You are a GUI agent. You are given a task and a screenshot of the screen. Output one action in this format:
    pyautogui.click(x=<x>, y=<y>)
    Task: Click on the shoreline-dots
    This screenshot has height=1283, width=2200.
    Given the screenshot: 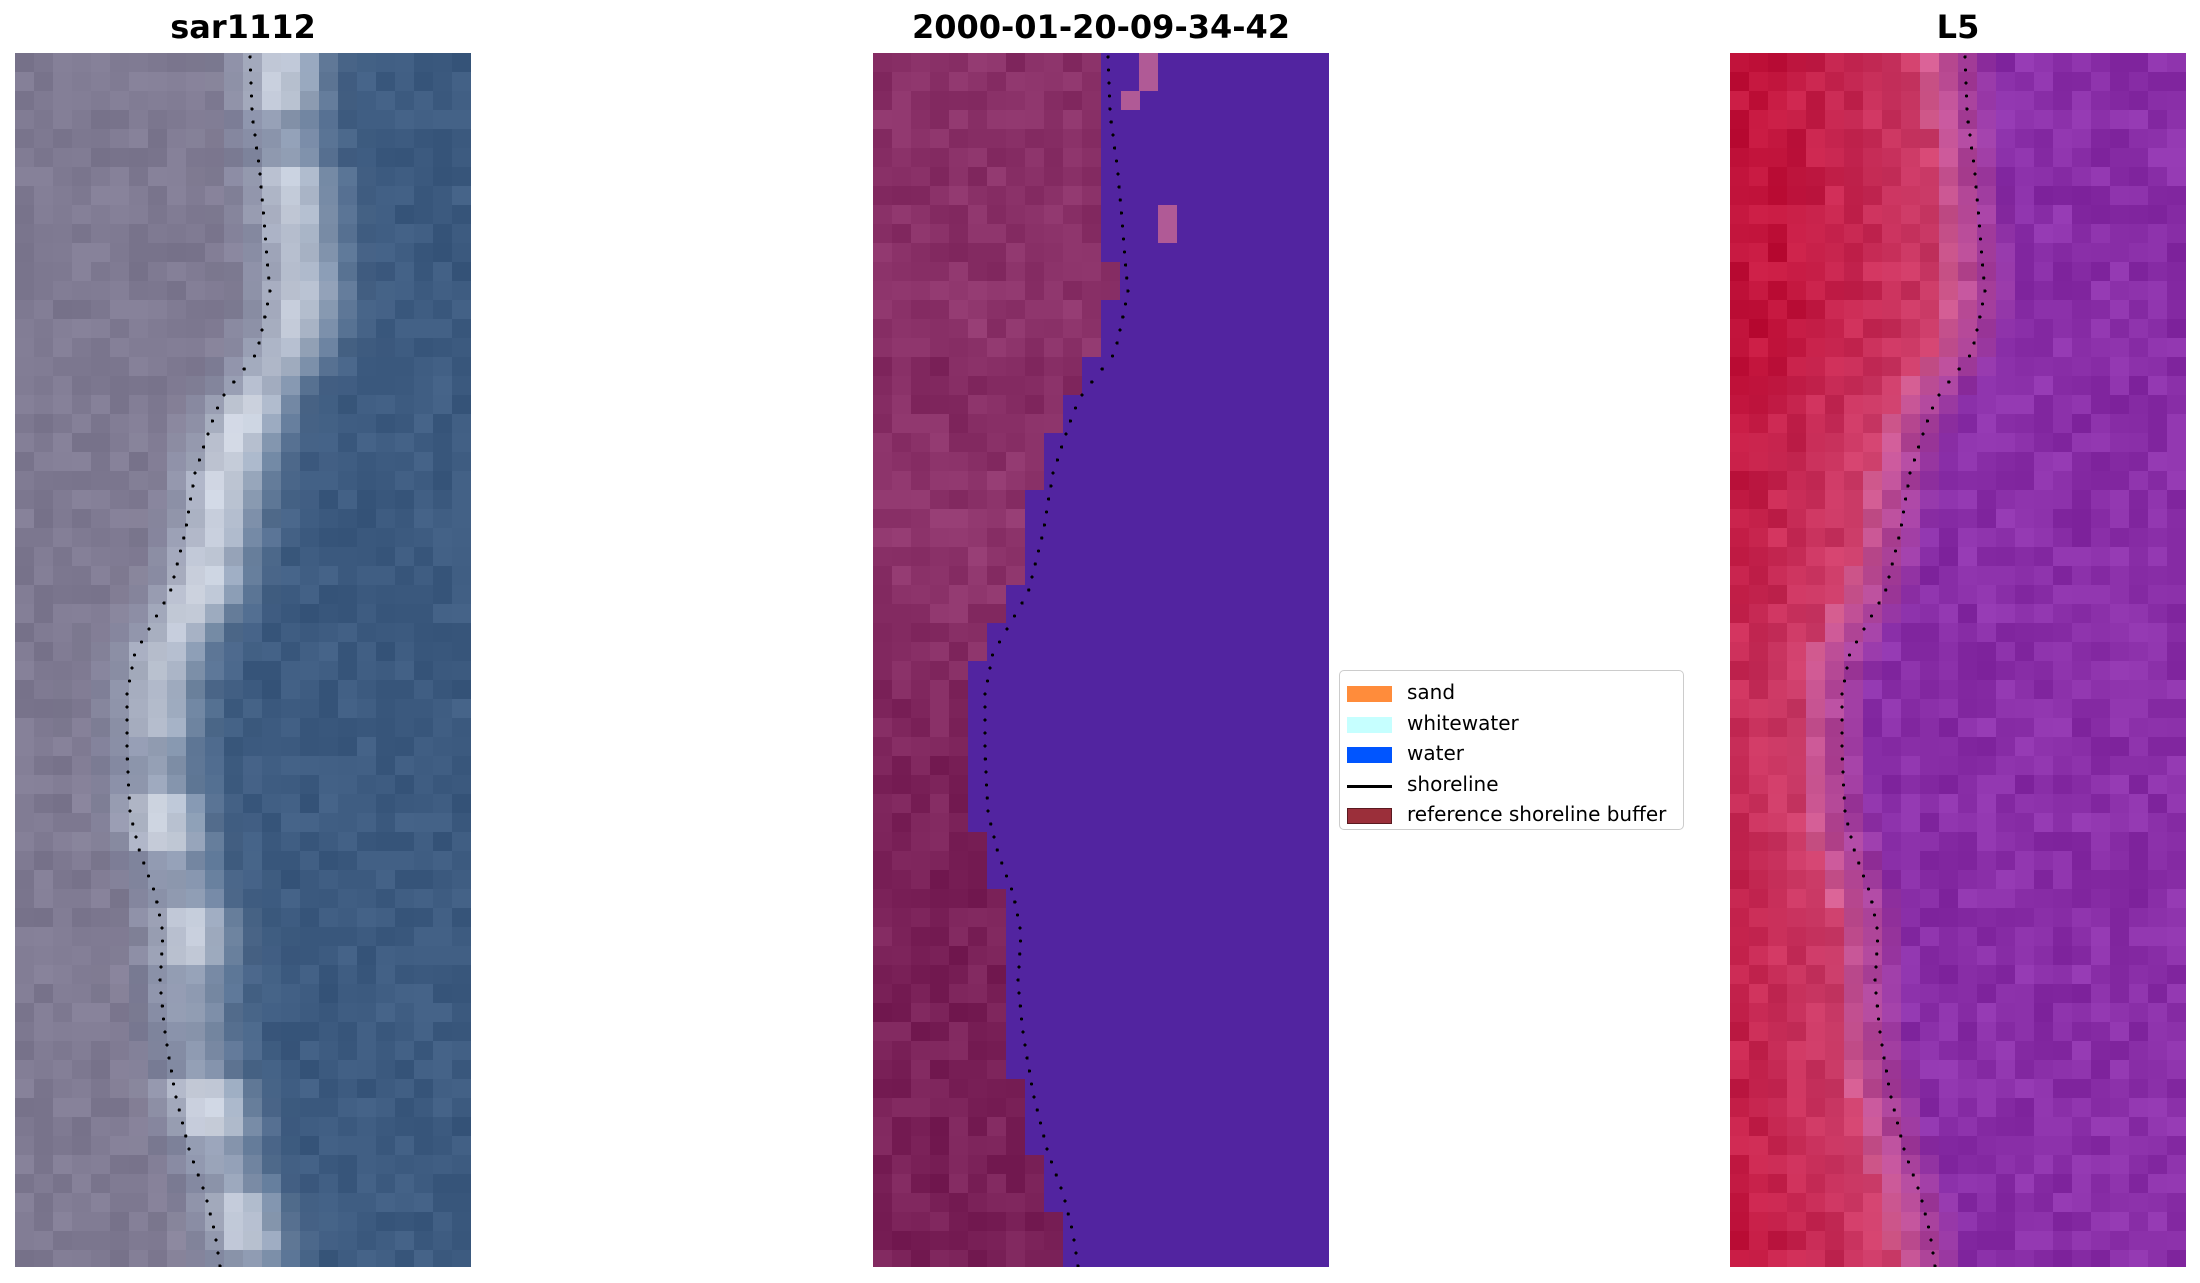 What is the action you would take?
    pyautogui.click(x=198, y=661)
    